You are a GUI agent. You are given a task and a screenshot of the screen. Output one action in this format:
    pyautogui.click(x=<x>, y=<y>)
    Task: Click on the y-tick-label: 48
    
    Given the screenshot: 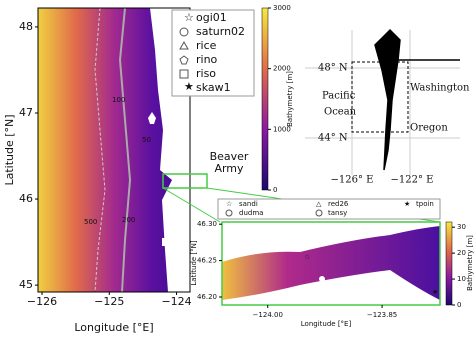 What is the action you would take?
    pyautogui.click(x=26, y=26)
    